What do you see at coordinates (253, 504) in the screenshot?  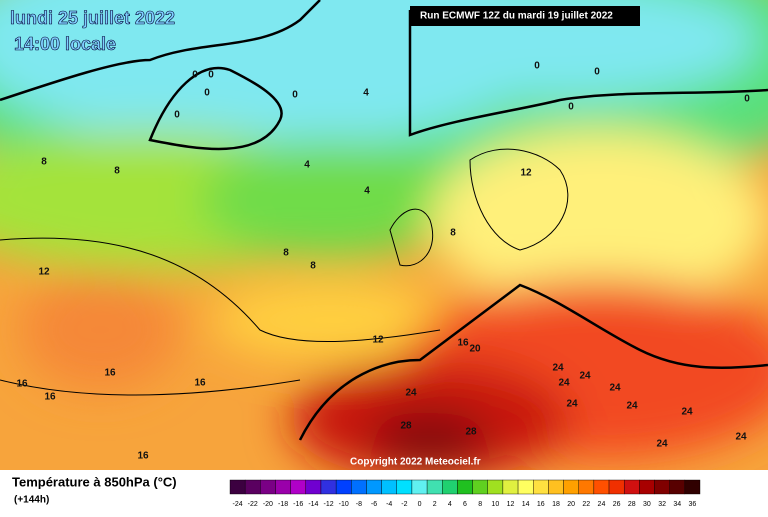 I see `scale-label: -22` at bounding box center [253, 504].